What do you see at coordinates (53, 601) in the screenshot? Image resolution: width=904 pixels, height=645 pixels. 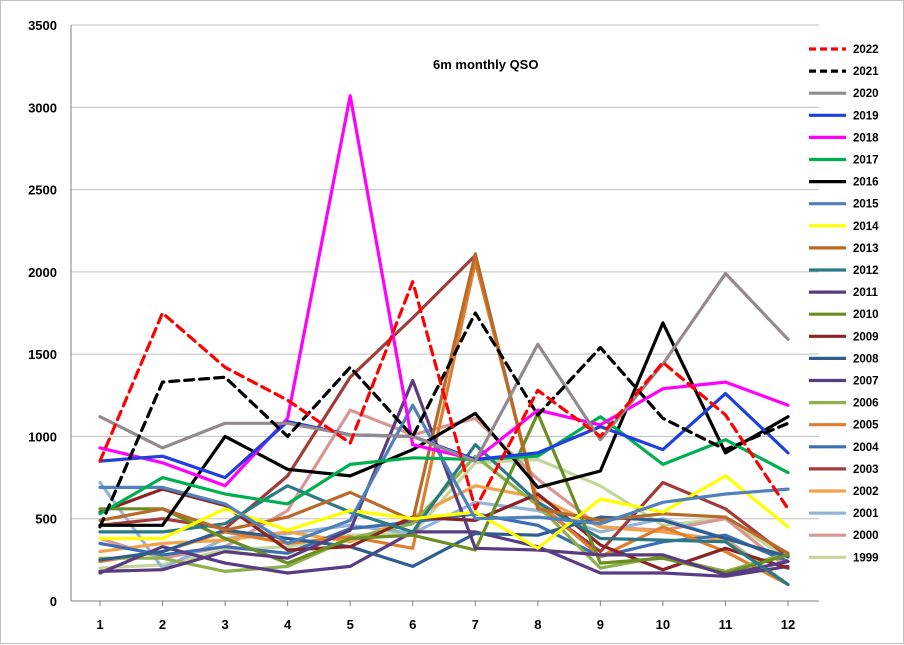 I see `y-tick-label: 0` at bounding box center [53, 601].